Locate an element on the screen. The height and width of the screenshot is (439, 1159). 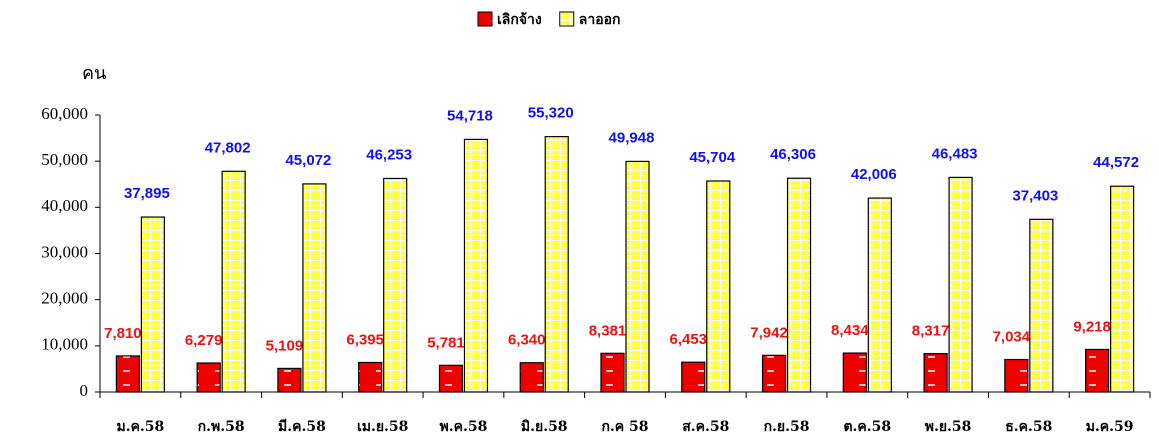
value-label: 47,802 is located at coordinates (228, 147).